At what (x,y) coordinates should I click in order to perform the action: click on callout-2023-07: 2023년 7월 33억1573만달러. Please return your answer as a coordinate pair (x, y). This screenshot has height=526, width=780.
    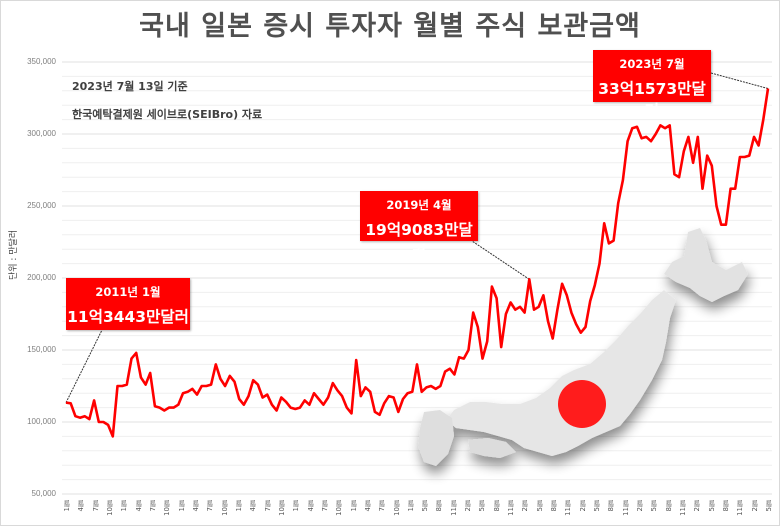
    Looking at the image, I should click on (652, 85).